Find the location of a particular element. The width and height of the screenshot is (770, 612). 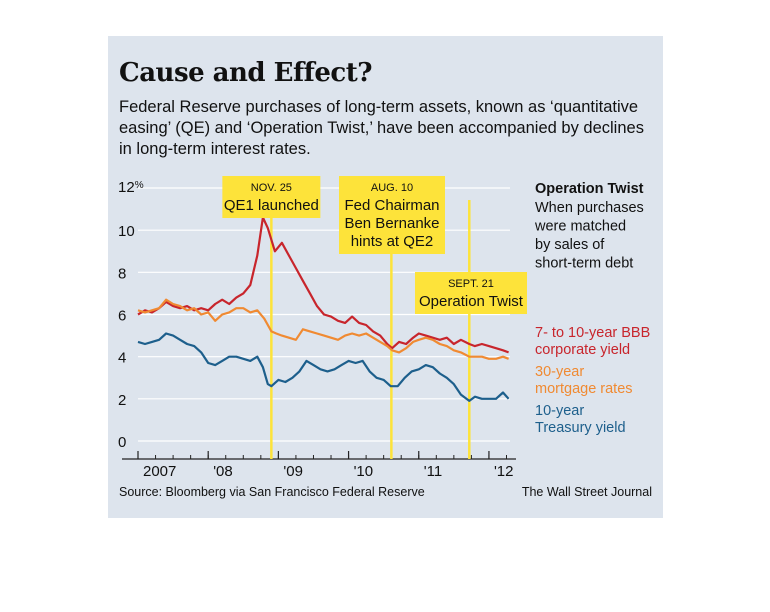

side-note-heading: Operation Twist is located at coordinates (589, 189).